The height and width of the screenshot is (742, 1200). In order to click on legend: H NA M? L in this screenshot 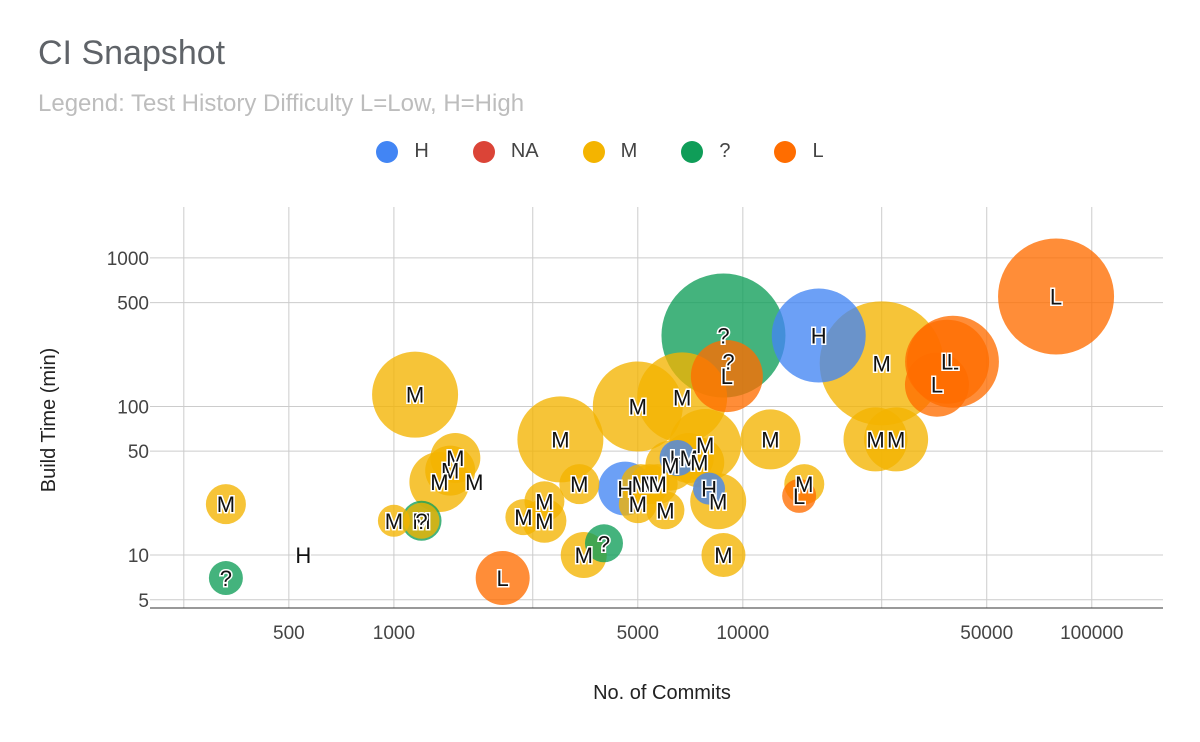, I will do `click(600, 151)`.